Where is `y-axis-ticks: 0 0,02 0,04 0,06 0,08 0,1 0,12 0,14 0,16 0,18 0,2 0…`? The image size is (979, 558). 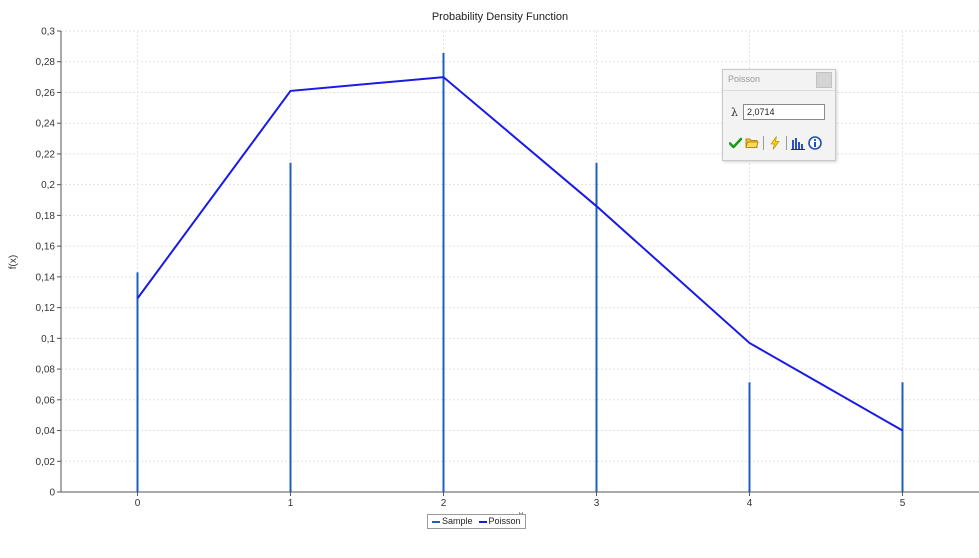
y-axis-ticks: 0 0,02 0,04 0,06 0,08 0,1 0,12 0,14 0,16 0,18 0,2 0… is located at coordinates (48, 263).